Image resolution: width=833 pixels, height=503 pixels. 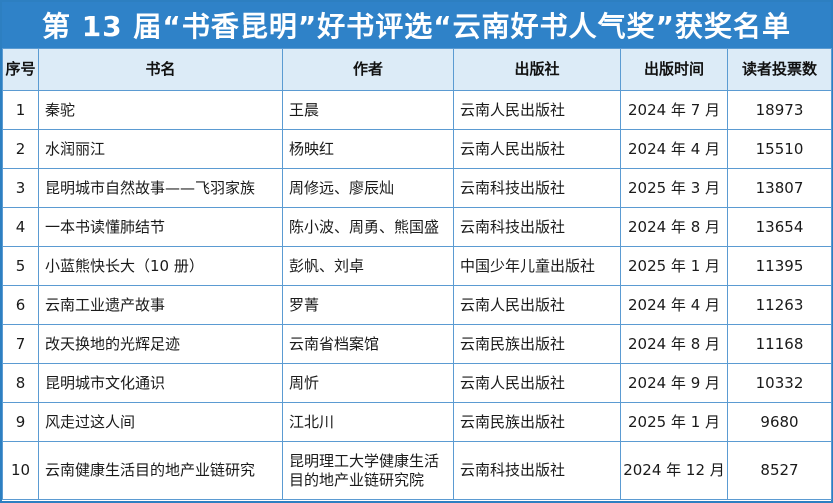 What do you see at coordinates (368, 110) in the screenshot?
I see `cell-author: 王晨` at bounding box center [368, 110].